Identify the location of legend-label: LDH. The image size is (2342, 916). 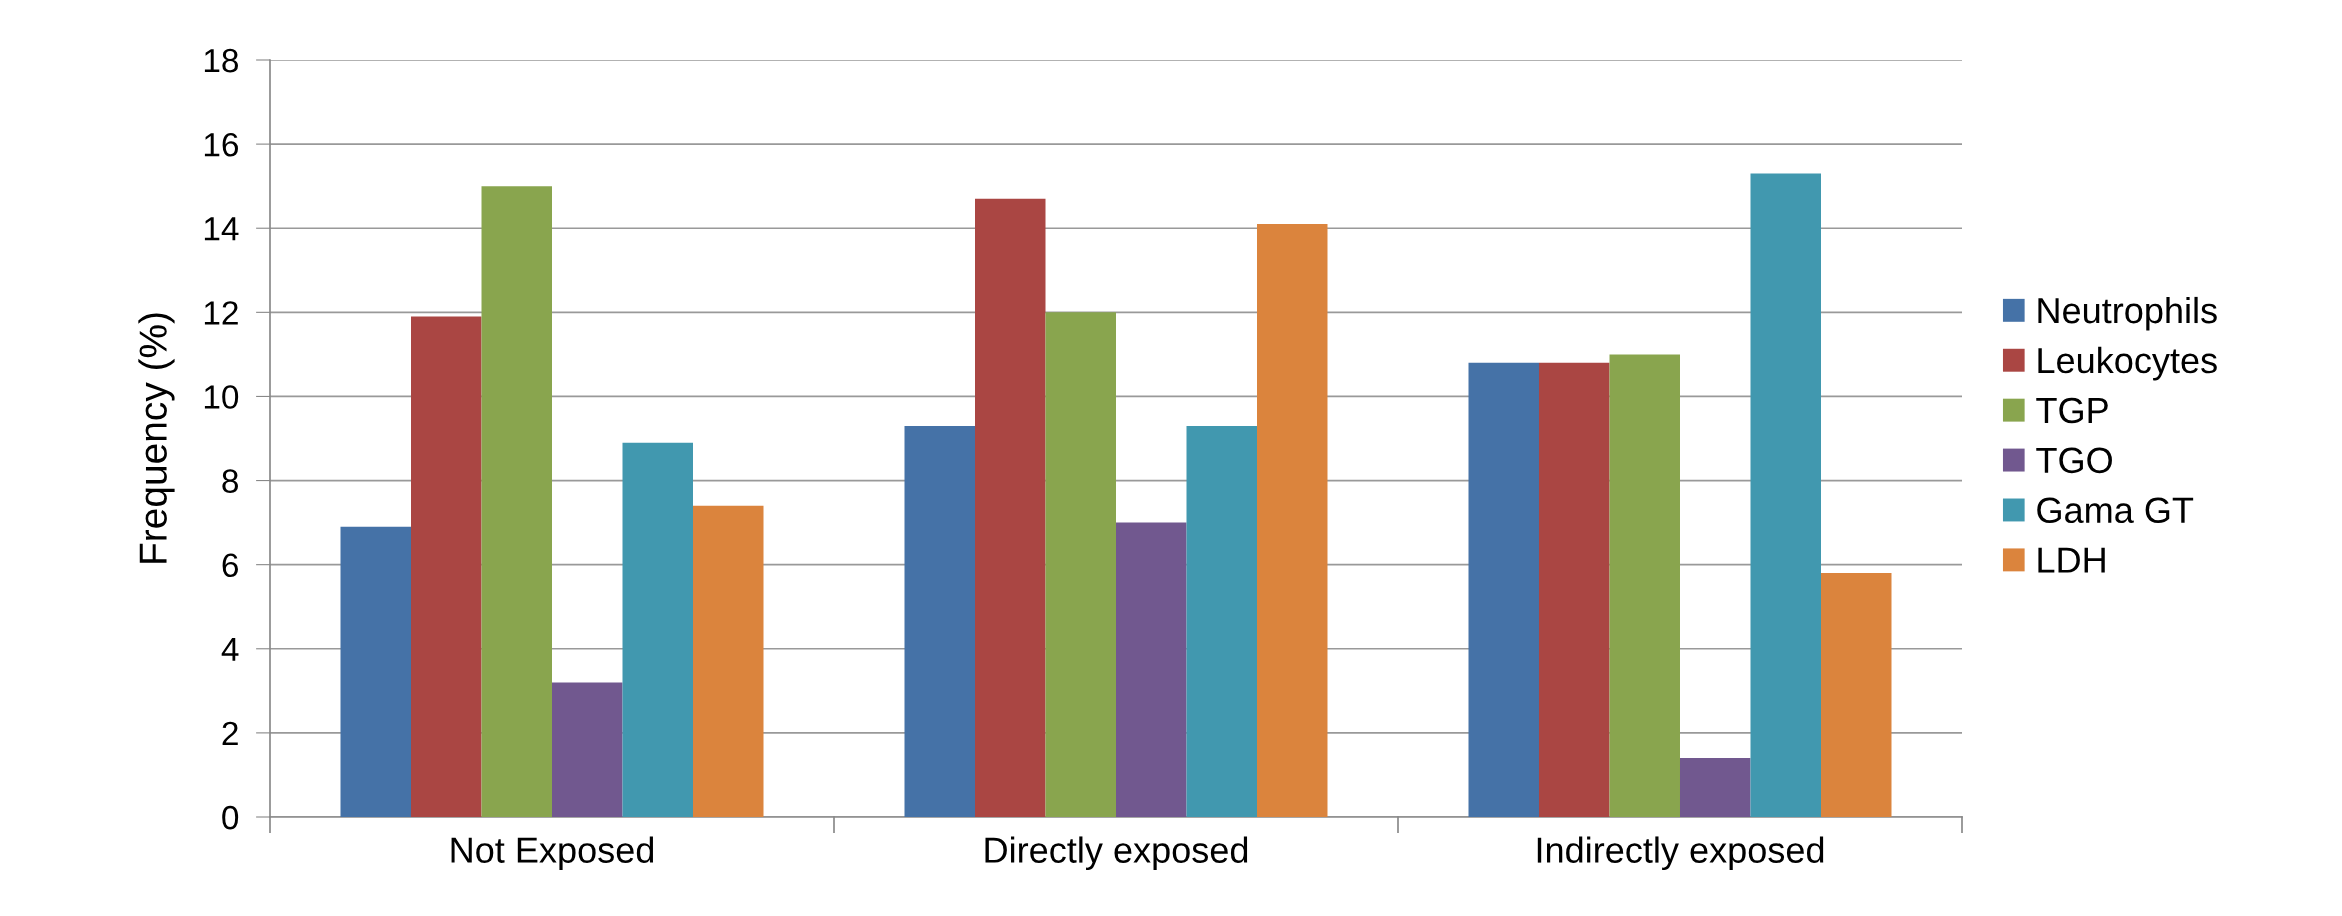
(2071, 560).